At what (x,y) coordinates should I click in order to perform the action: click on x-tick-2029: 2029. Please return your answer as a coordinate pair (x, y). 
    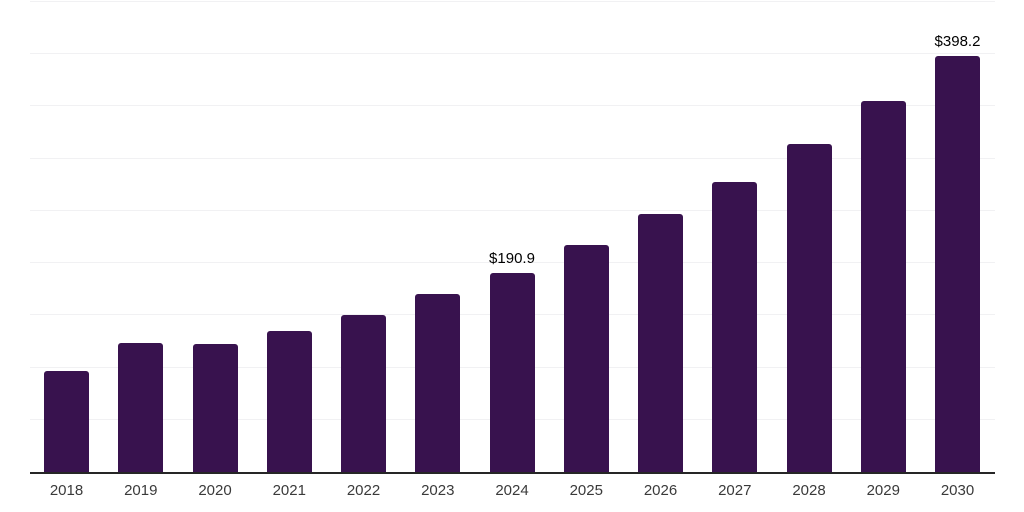
    Looking at the image, I should click on (883, 490).